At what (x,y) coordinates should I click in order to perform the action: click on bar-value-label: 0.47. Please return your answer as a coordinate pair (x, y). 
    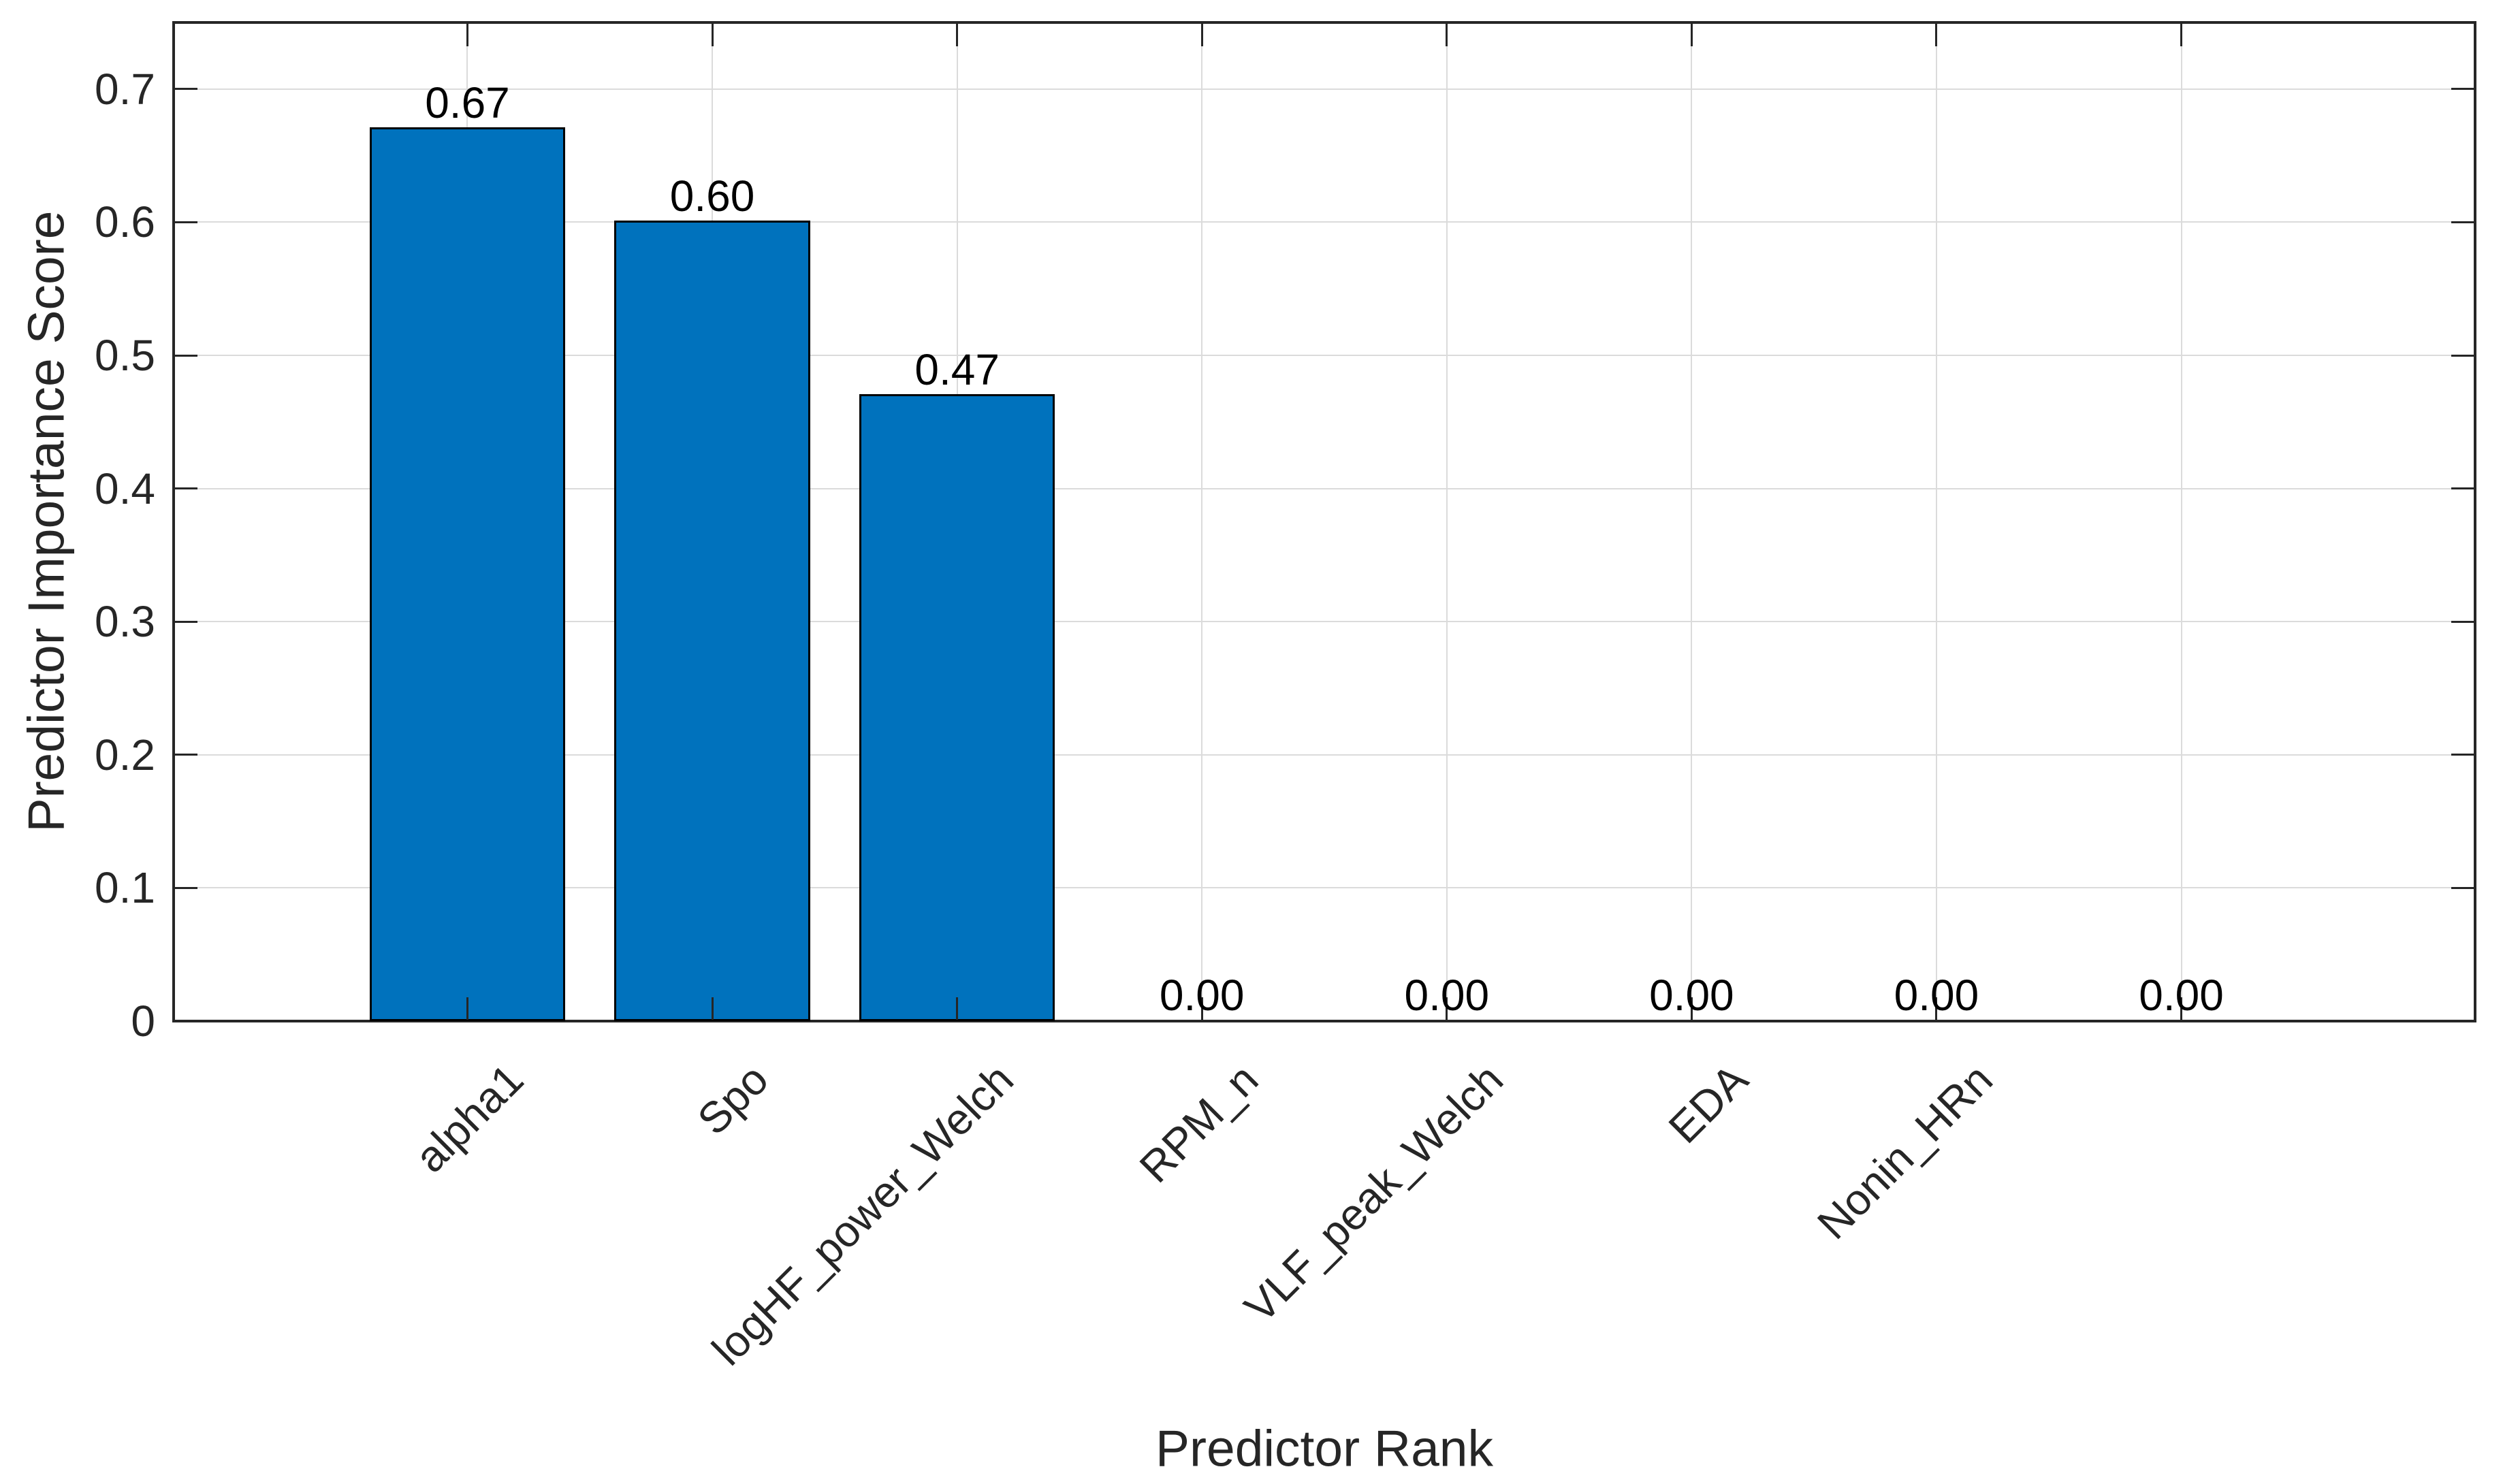
    Looking at the image, I should click on (957, 369).